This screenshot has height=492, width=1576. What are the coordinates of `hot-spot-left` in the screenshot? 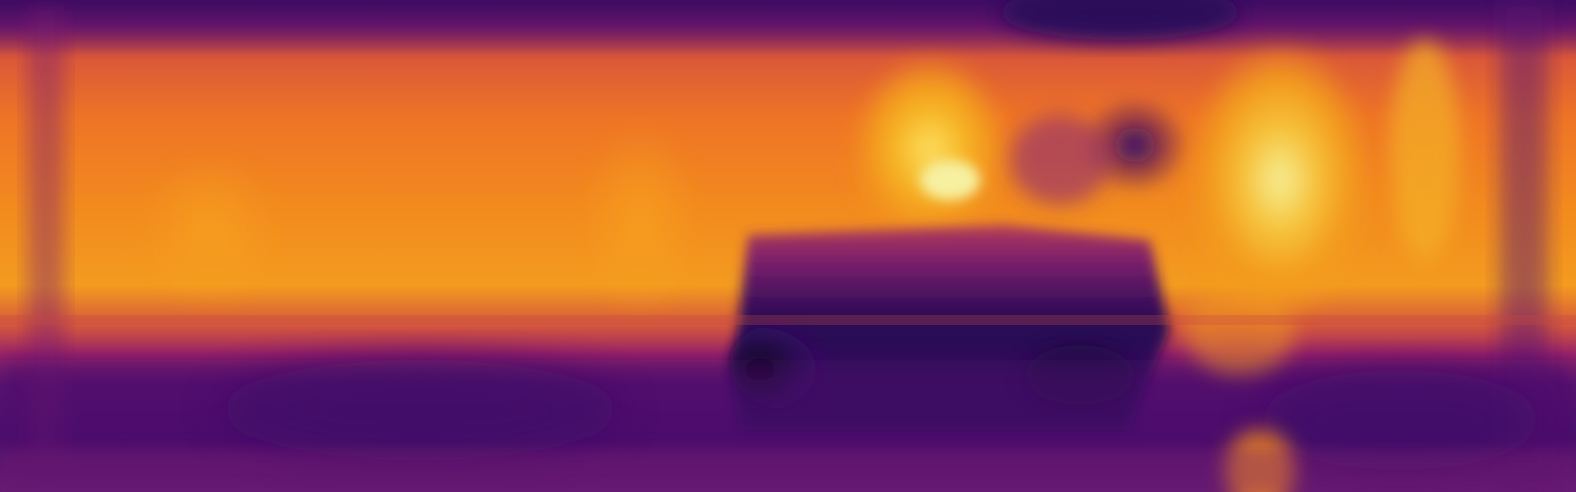 It's located at (930, 150).